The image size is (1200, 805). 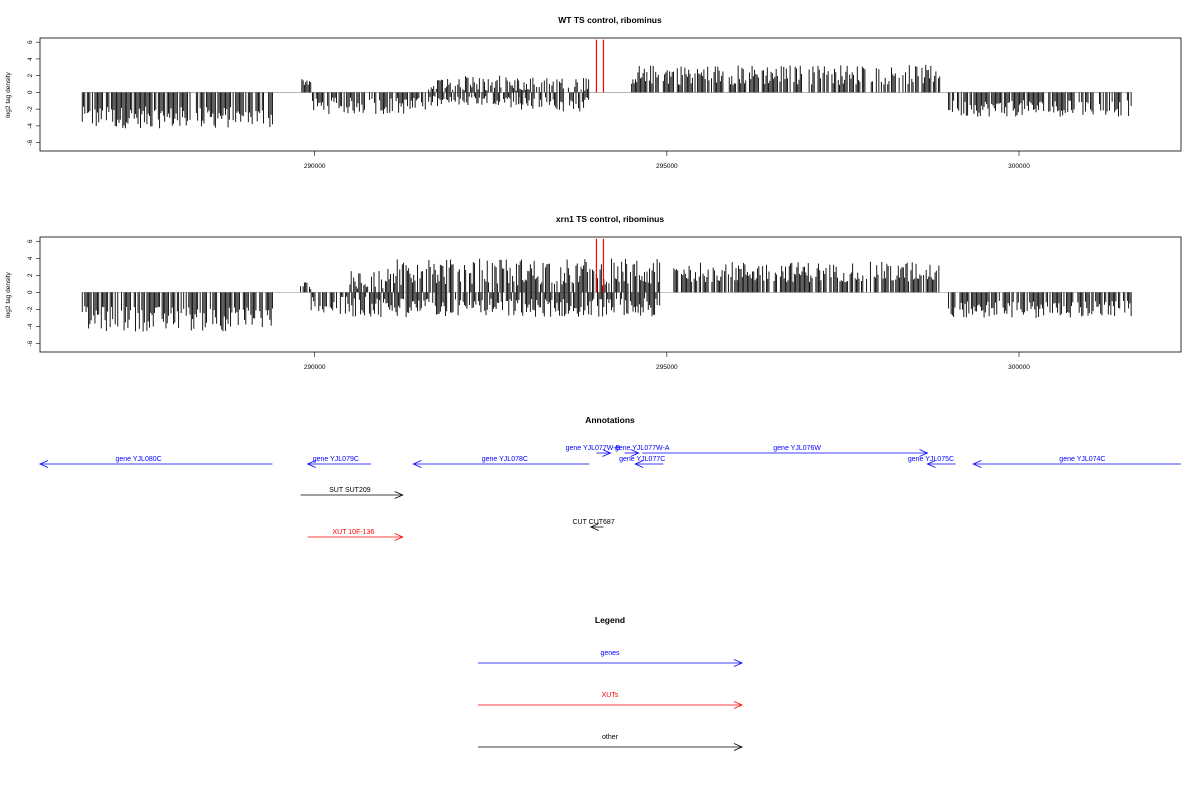 I want to click on annotation-feature: gene YJL076W, so click(x=785, y=451).